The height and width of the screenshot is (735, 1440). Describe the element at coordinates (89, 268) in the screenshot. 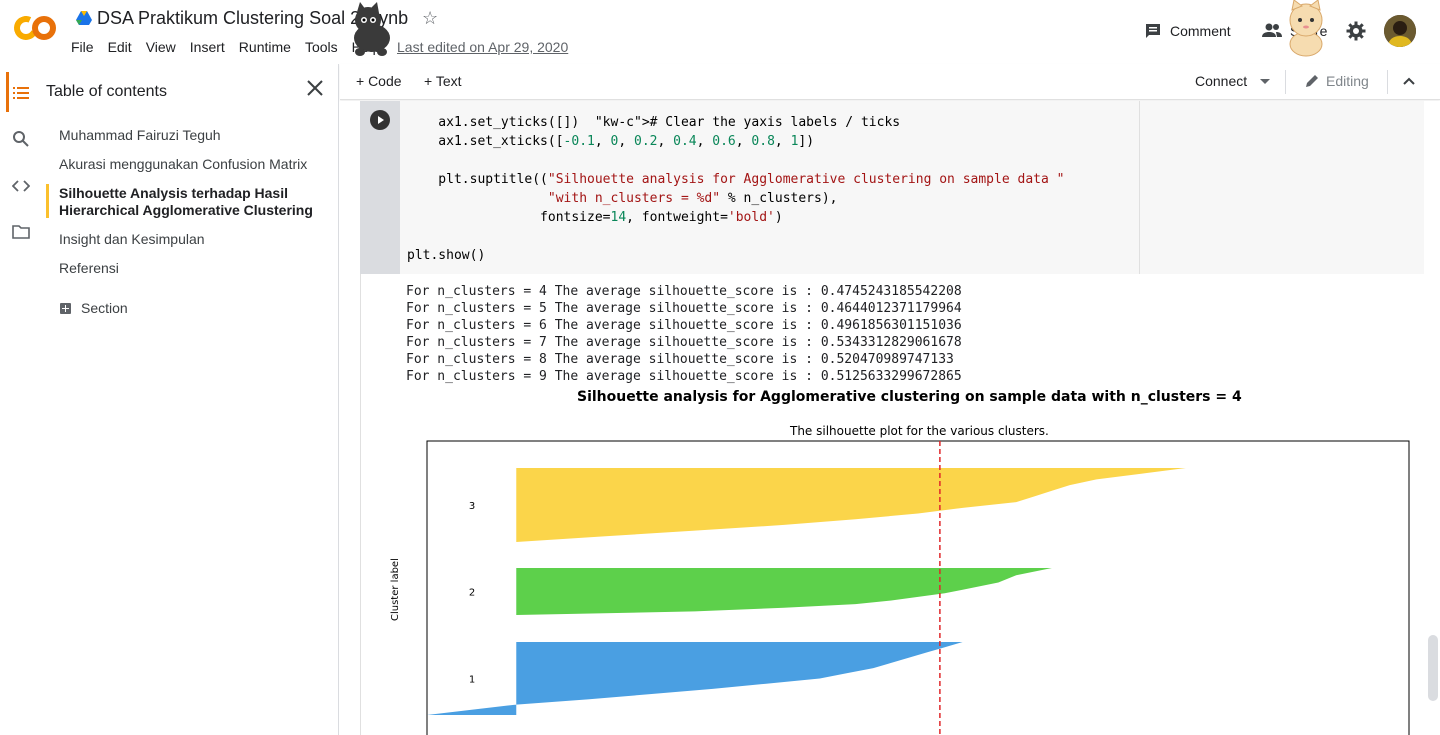

I see `toc-item: Referensi` at that location.